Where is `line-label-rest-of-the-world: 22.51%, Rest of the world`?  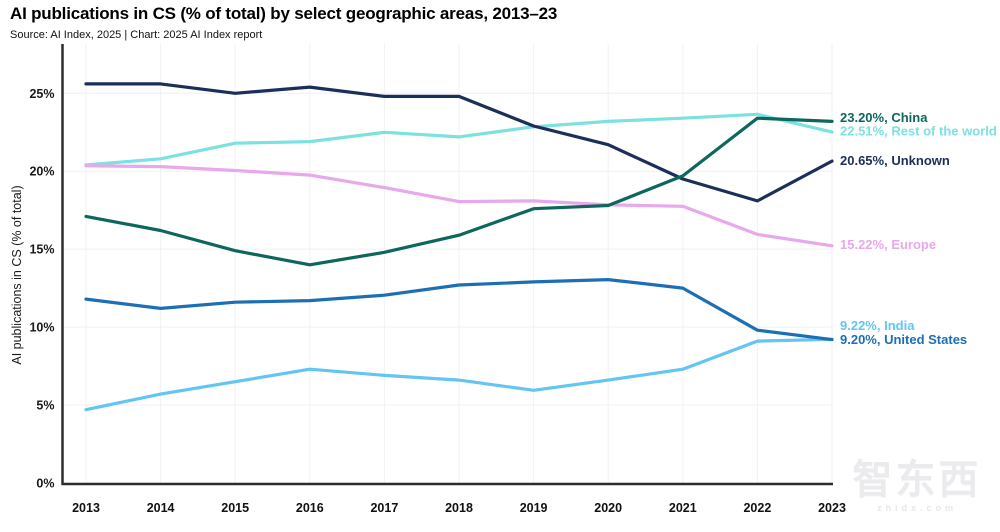
line-label-rest-of-the-world: 22.51%, Rest of the world is located at coordinates (918, 131).